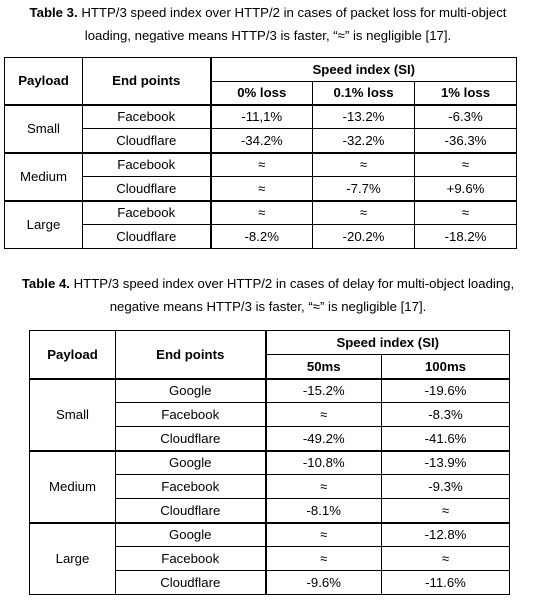 Image resolution: width=536 pixels, height=607 pixels. I want to click on table3-header-endpoints: End points, so click(147, 81).